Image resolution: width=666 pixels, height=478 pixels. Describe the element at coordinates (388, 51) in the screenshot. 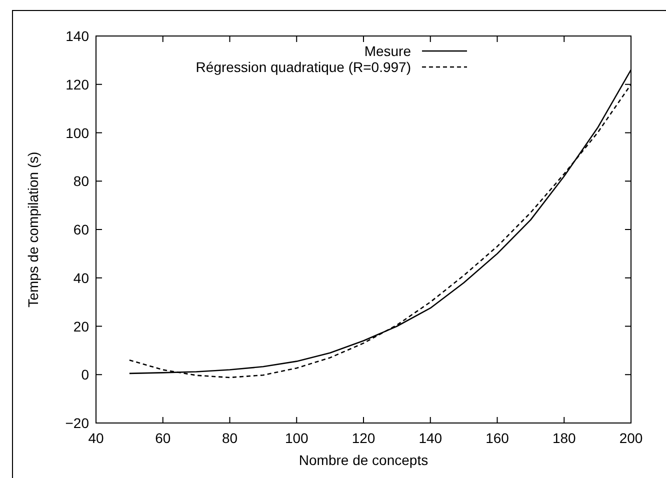

I see `legend-label: Mesure` at that location.